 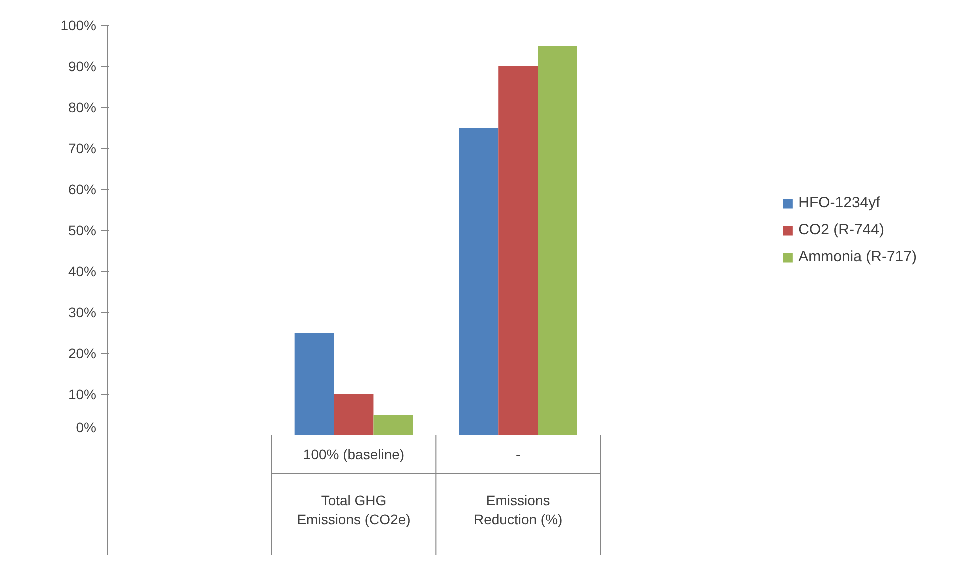 I want to click on y-tick-label: 0%, so click(x=86, y=428).